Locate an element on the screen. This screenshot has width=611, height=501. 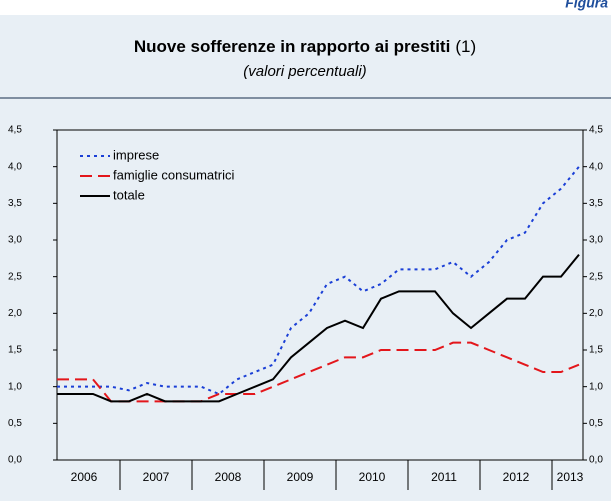
y-tick-label: 4,0 is located at coordinates (15, 166).